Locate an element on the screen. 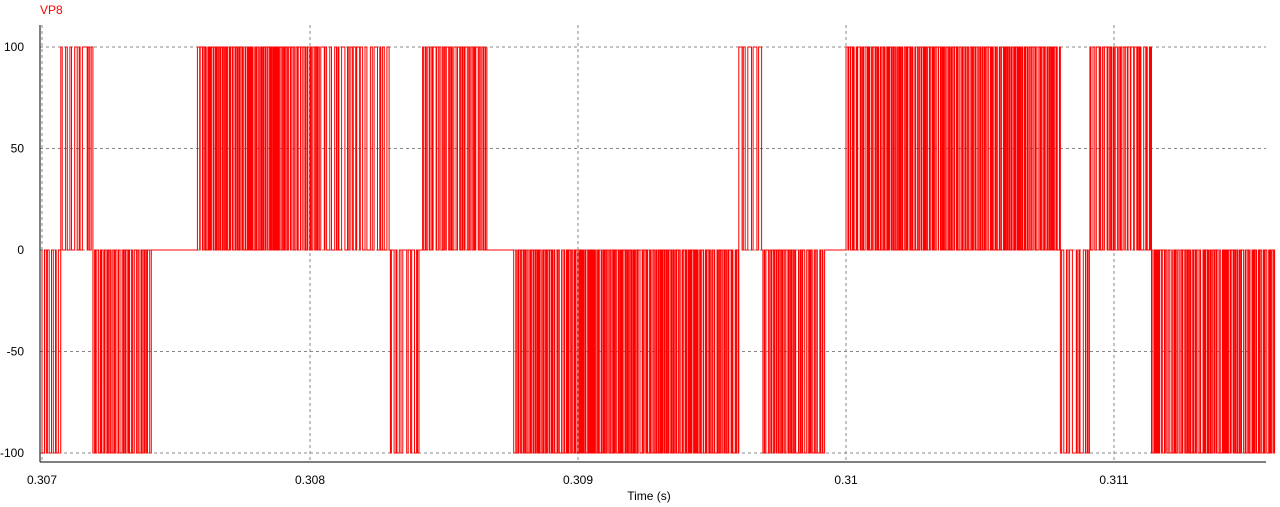  y-tick-label: 0 is located at coordinates (20, 250).